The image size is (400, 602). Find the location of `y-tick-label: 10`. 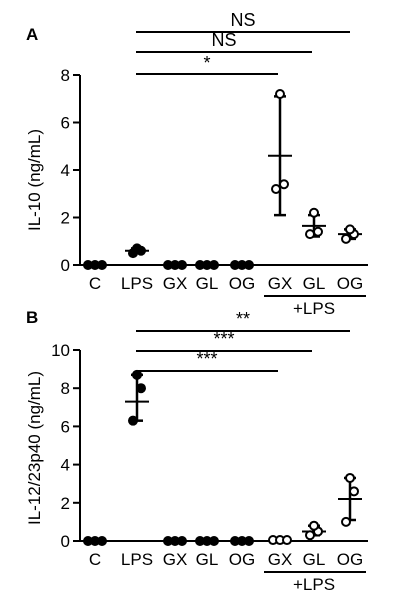

y-tick-label: 10 is located at coordinates (60, 350).